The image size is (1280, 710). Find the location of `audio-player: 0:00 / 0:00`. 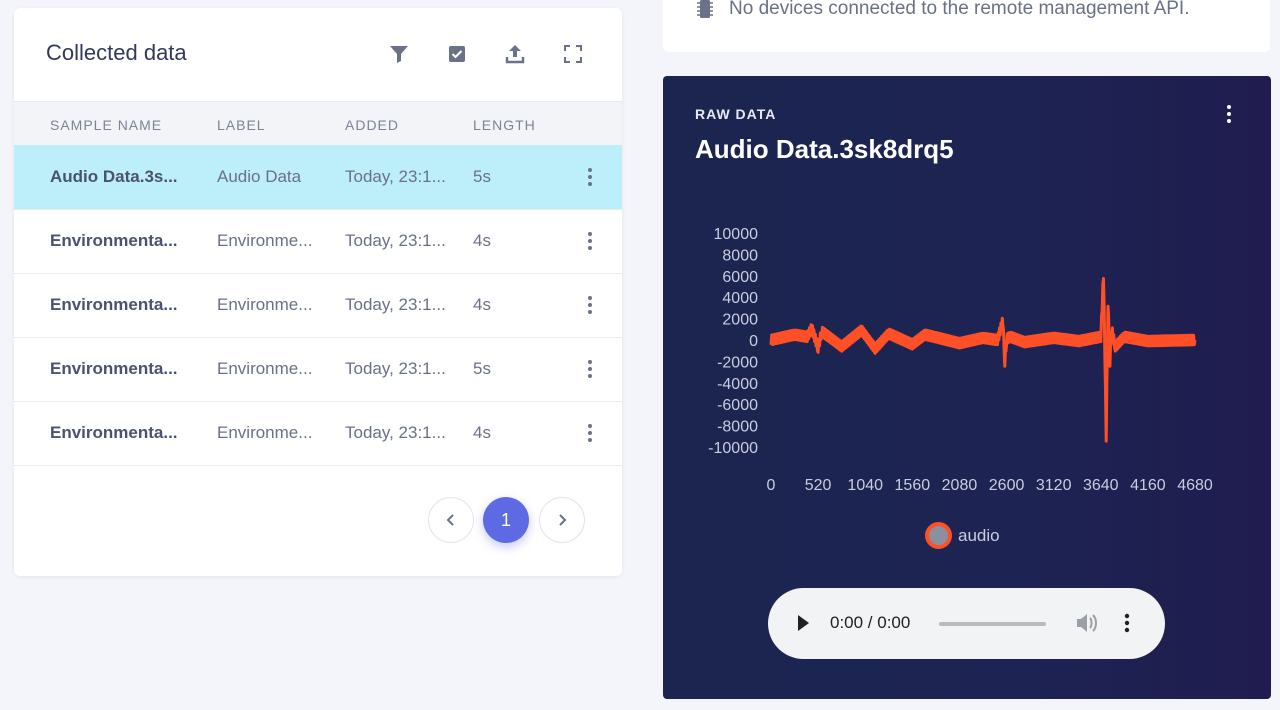

audio-player: 0:00 / 0:00 is located at coordinates (966, 623).